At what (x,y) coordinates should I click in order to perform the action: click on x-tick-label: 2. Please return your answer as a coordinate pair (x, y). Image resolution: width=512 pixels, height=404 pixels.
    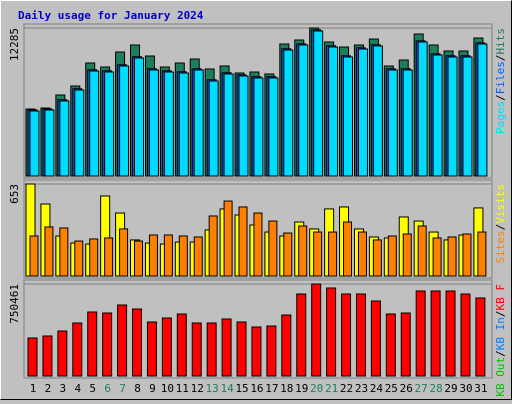
    Looking at the image, I should click on (48, 388).